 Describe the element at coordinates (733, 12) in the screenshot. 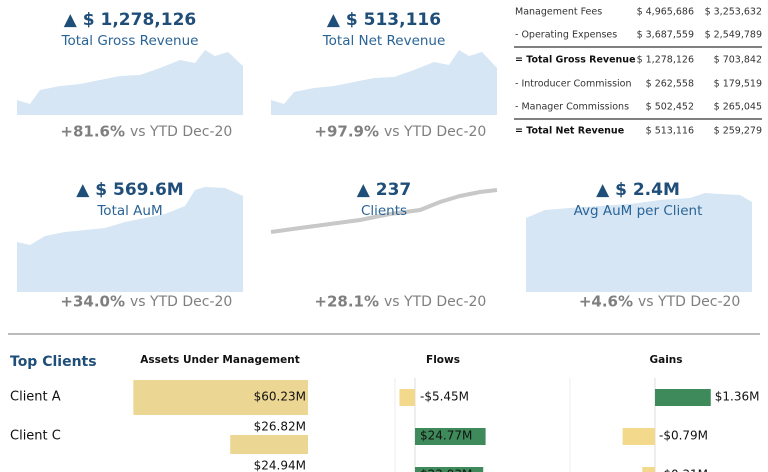

I see `pnl-value: $ 3,253,632` at that location.